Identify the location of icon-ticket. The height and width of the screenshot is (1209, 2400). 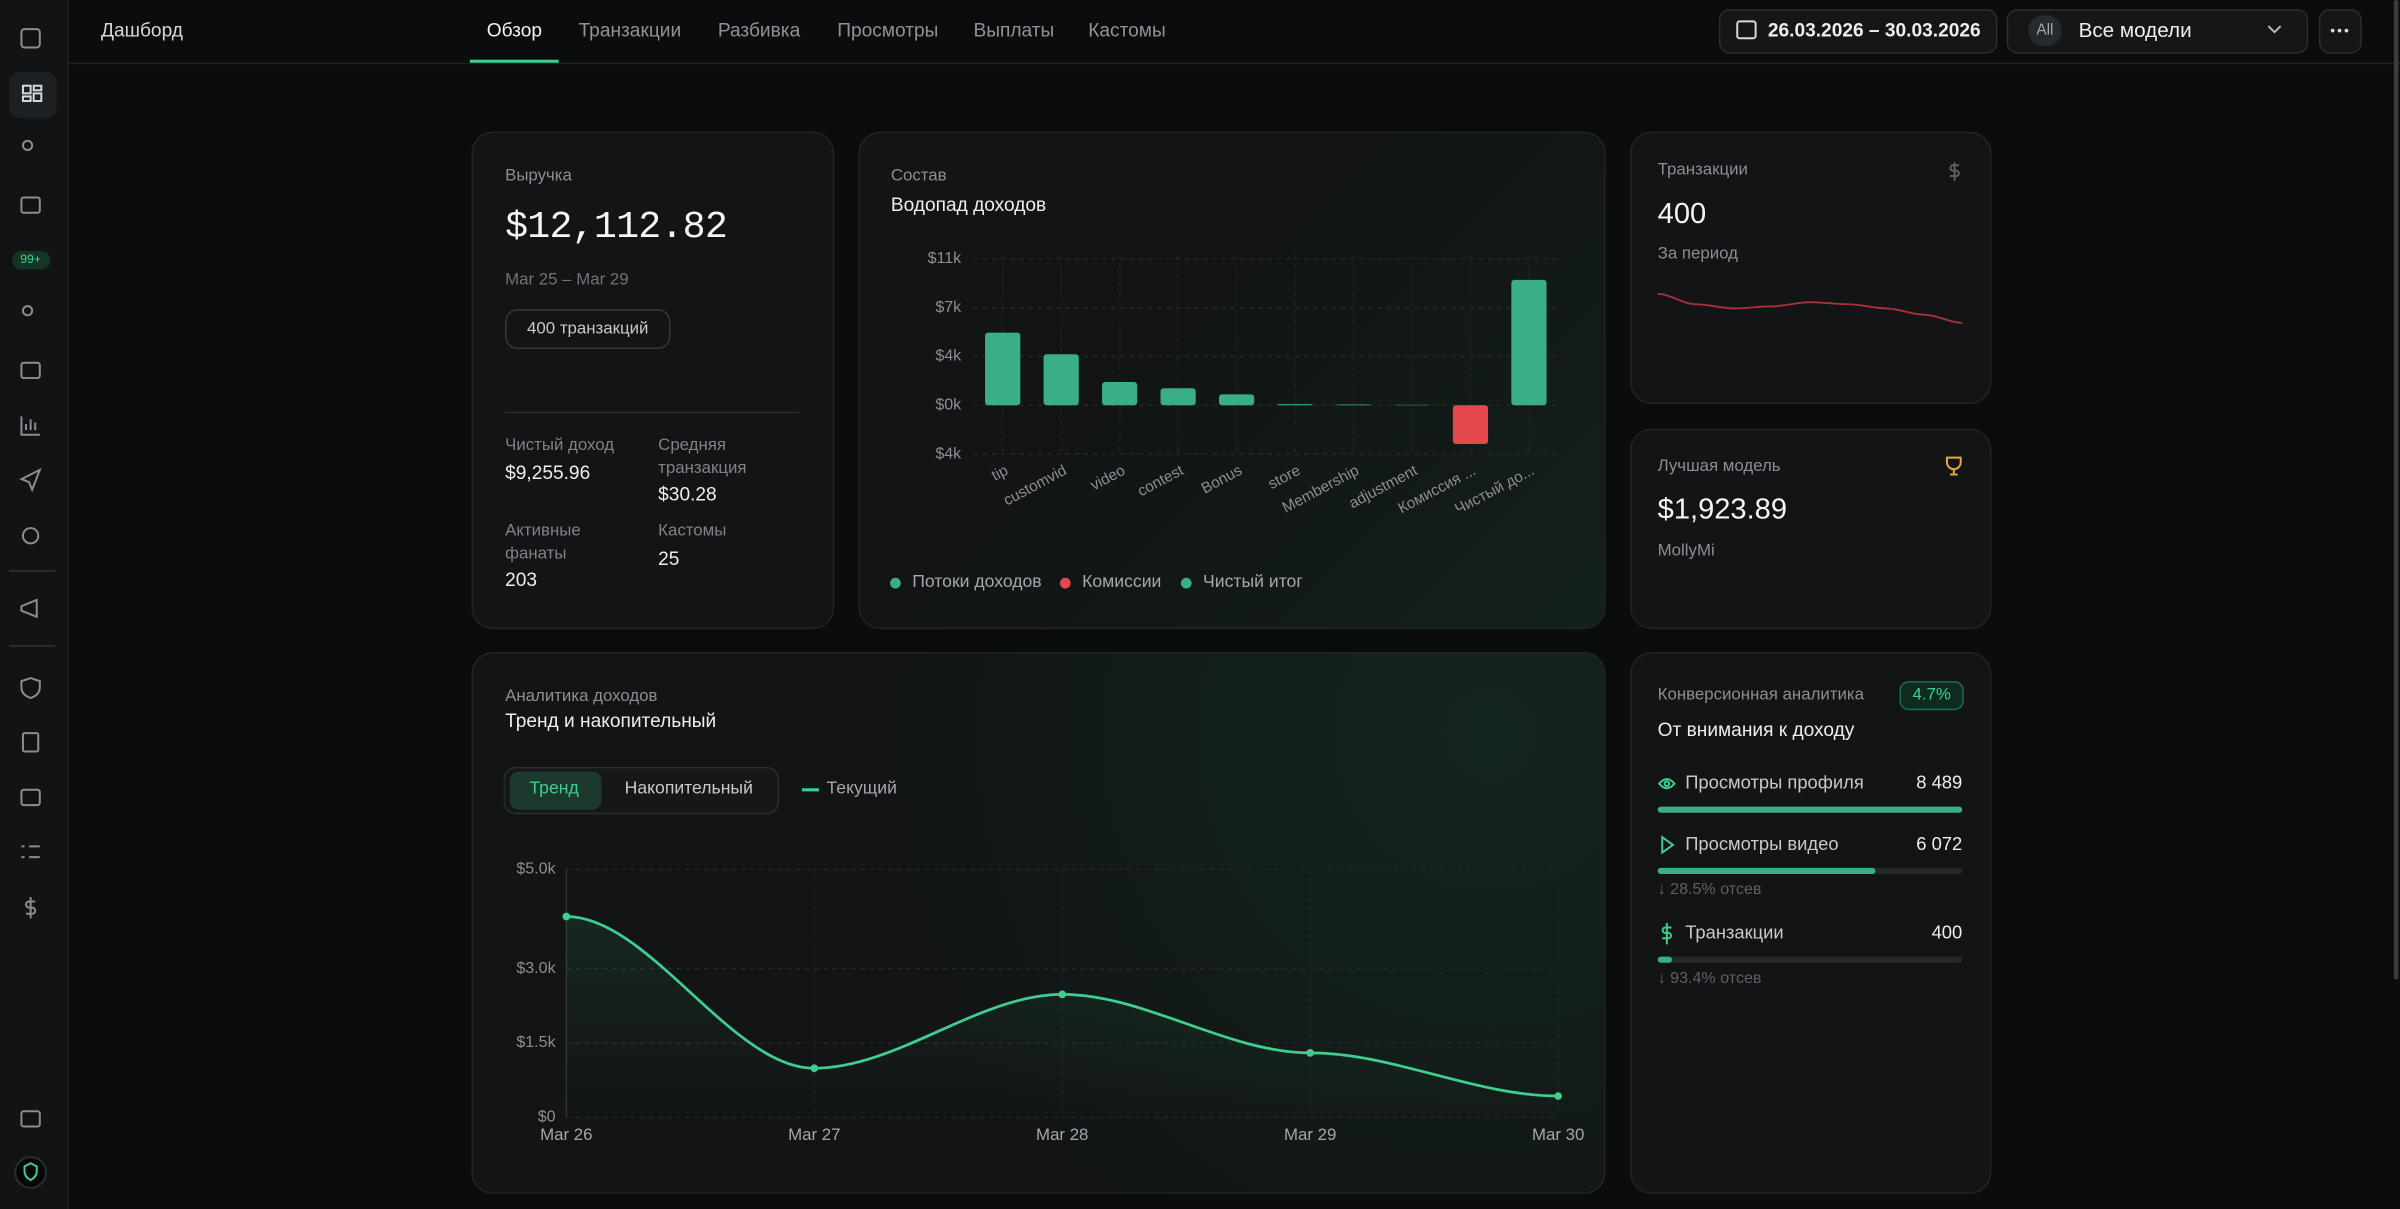
(30, 797).